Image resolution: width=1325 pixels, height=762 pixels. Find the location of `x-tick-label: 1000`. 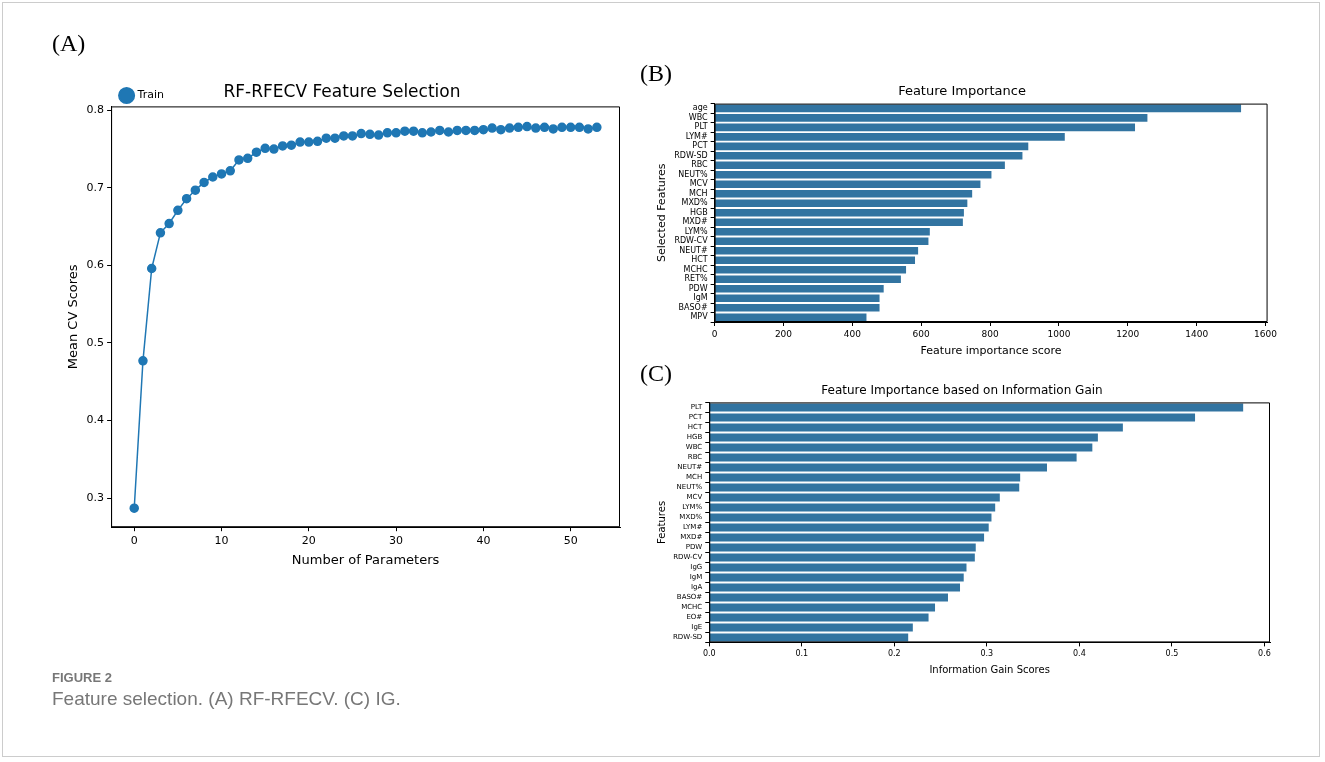

x-tick-label: 1000 is located at coordinates (1059, 333).